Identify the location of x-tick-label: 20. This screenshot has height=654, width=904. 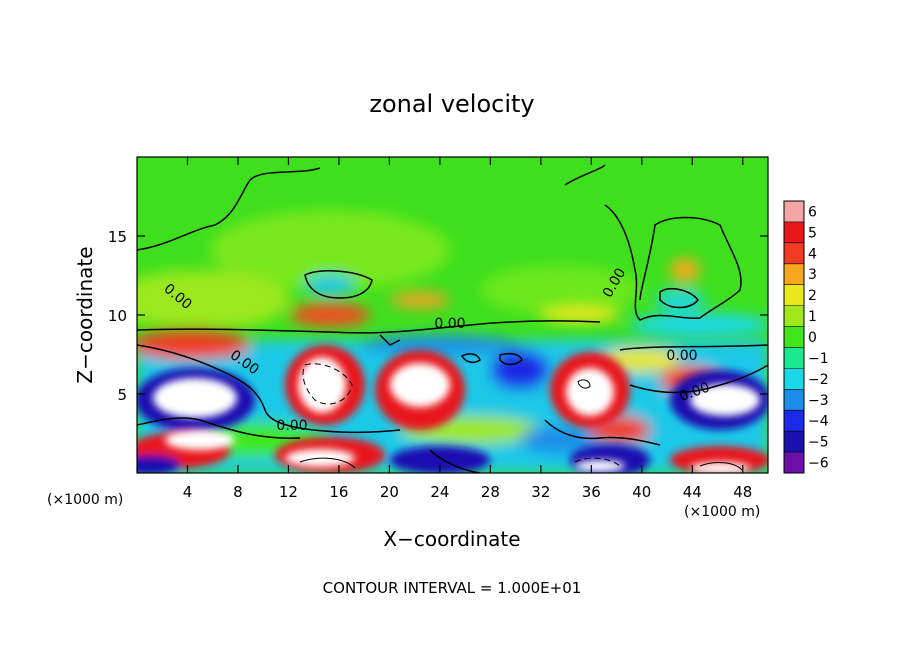
(389, 492).